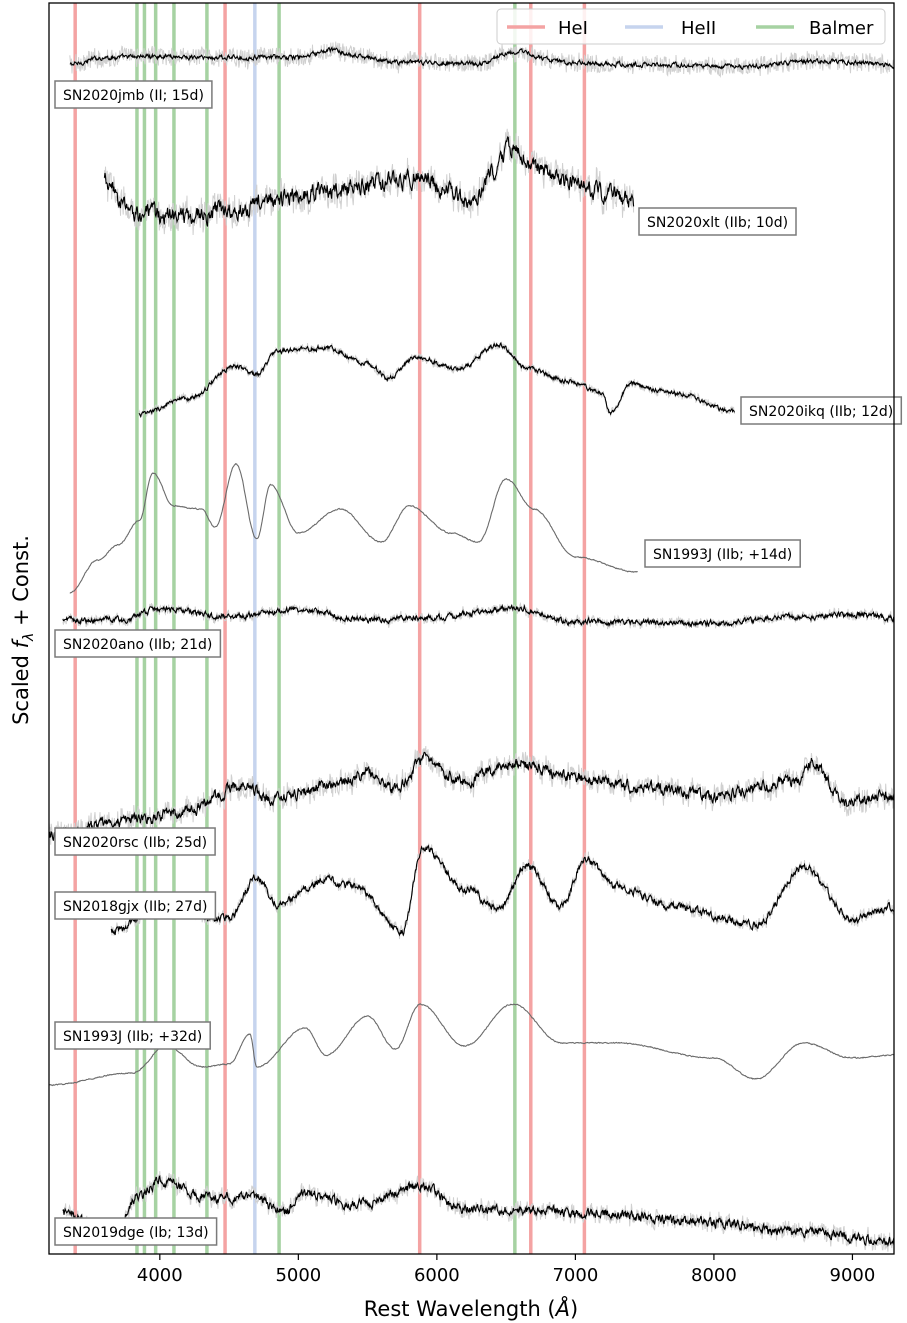 The height and width of the screenshot is (1323, 907). Describe the element at coordinates (841, 28) in the screenshot. I see `legend-label-balmer: Balmer` at that location.